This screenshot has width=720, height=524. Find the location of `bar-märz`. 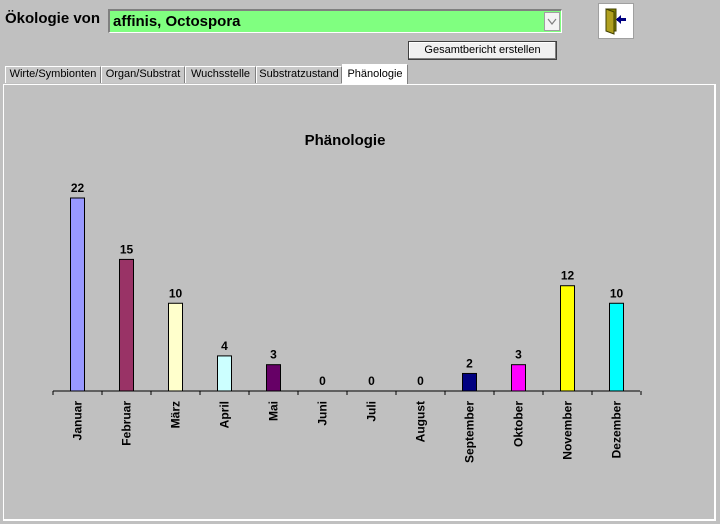

bar-märz is located at coordinates (175, 347).